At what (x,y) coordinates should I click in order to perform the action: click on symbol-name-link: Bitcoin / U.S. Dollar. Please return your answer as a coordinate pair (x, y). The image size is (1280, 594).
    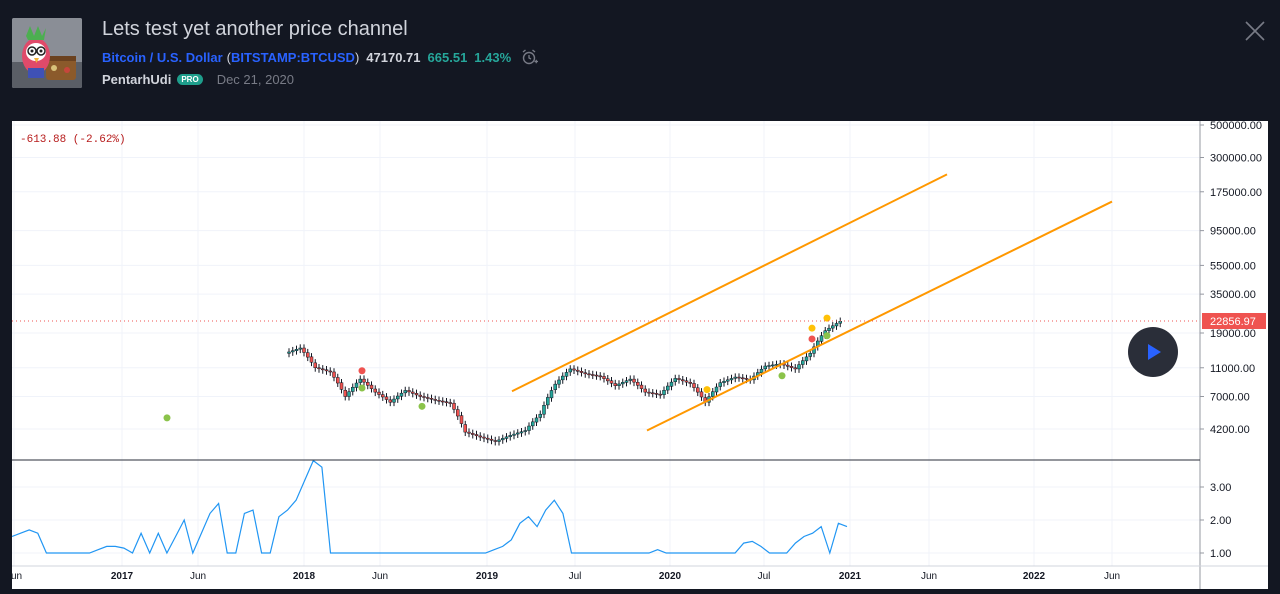
    Looking at the image, I should click on (162, 57).